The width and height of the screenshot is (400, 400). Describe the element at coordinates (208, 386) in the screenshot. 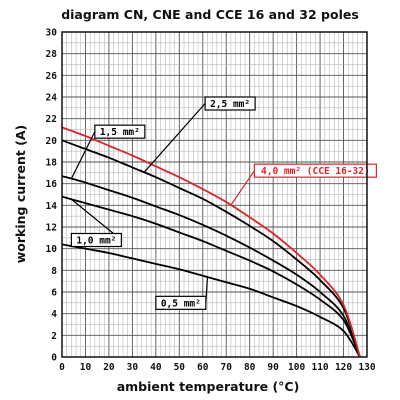

I see `x-axis-label: ambient temperature (°C)` at that location.